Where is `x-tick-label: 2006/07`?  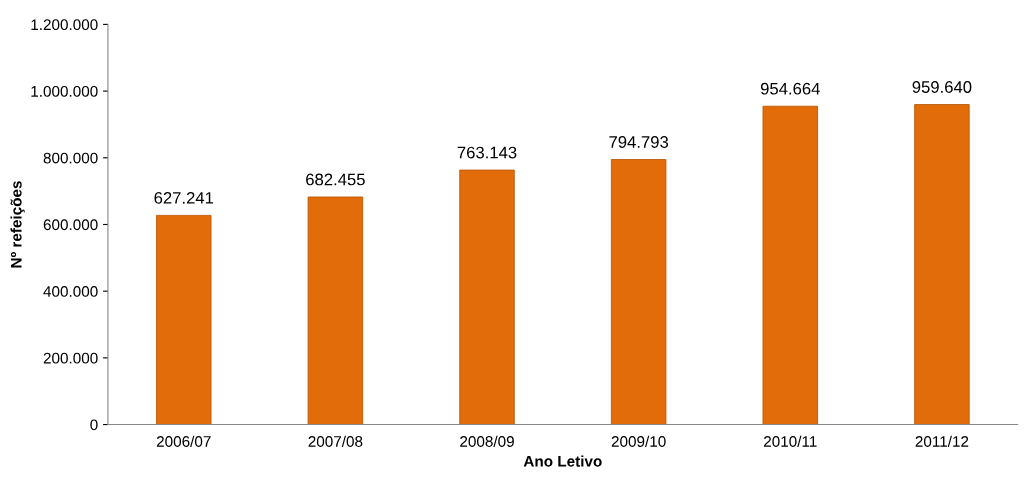
x-tick-label: 2006/07 is located at coordinates (183, 441).